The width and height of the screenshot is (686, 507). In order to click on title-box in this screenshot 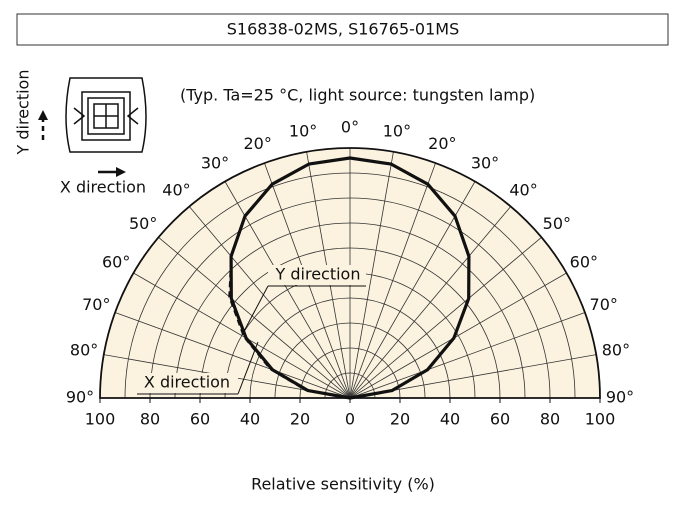, I will do `click(342, 29)`.